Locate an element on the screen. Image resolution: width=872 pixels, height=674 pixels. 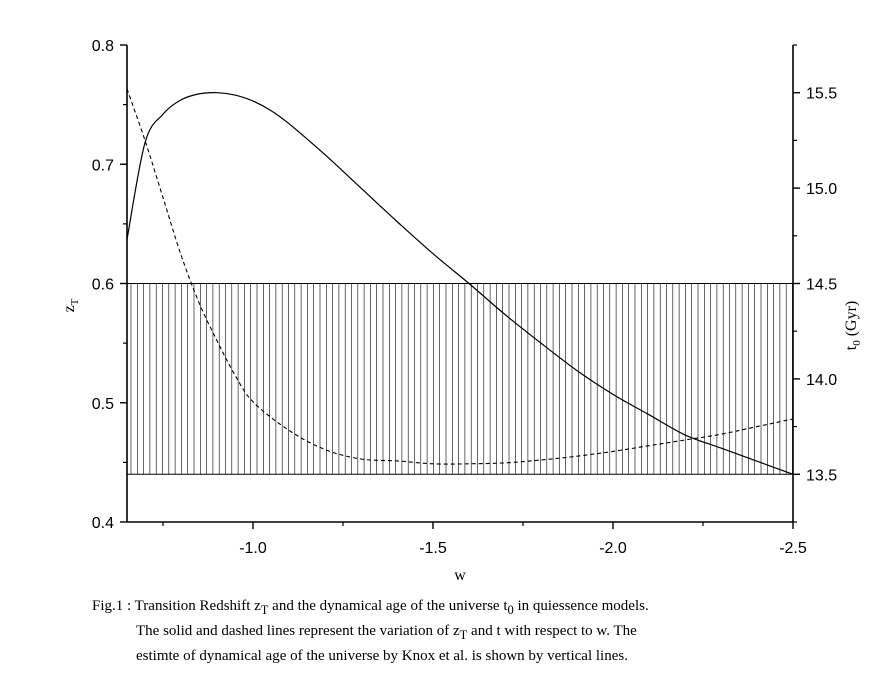
y-left-tick-label: 0.6 is located at coordinates (103, 285).